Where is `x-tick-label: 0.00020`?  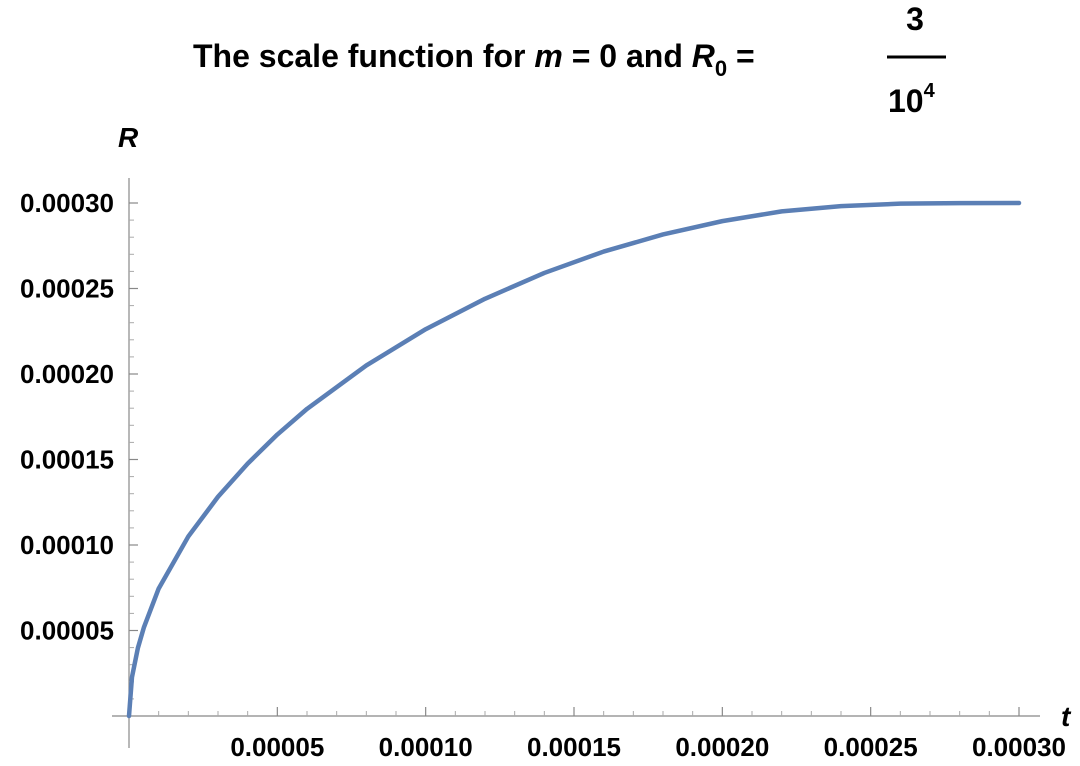 x-tick-label: 0.00020 is located at coordinates (722, 747).